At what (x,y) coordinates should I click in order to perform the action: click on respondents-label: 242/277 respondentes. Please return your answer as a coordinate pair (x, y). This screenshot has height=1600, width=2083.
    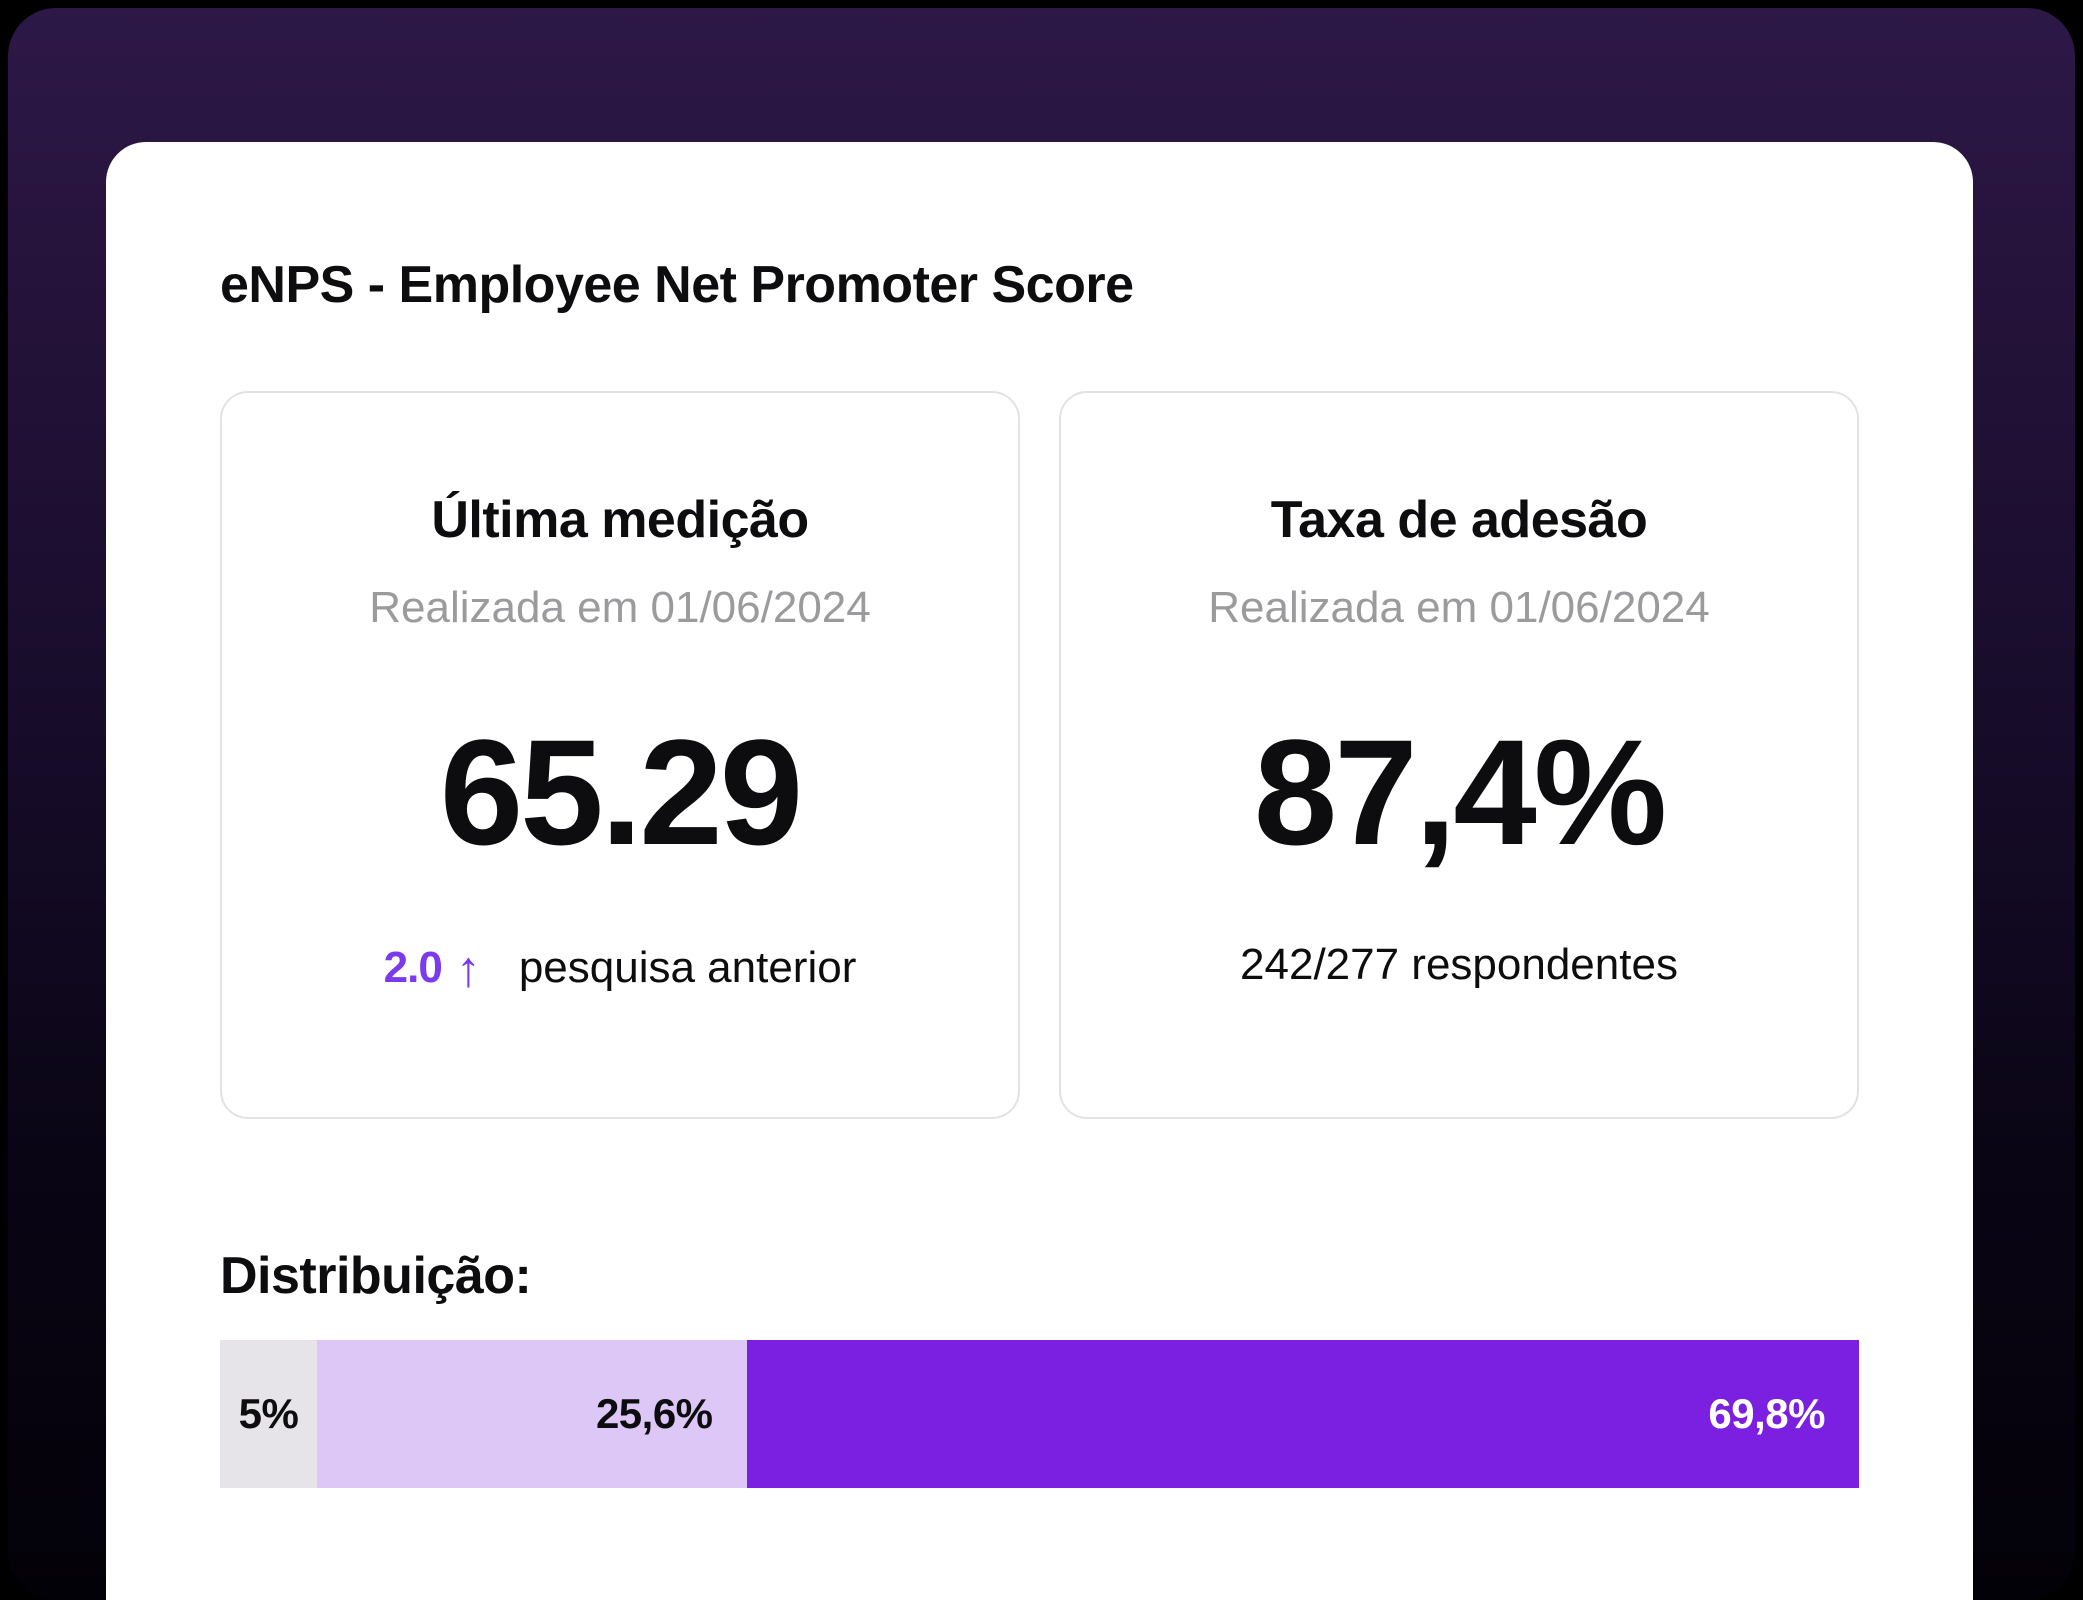
    Looking at the image, I should click on (1459, 964).